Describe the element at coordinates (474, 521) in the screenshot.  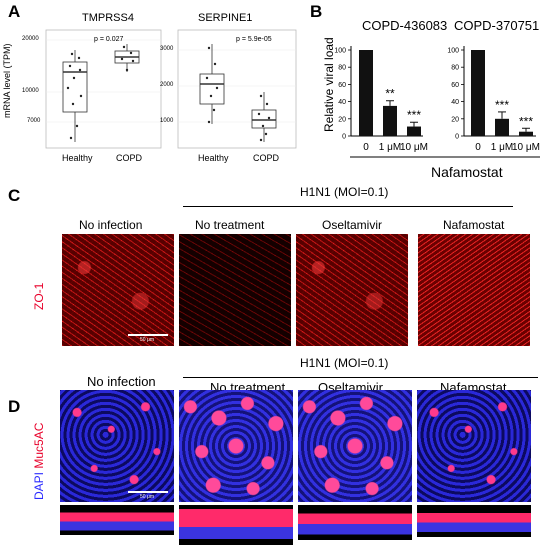
I see `xz-section-nafamostat` at that location.